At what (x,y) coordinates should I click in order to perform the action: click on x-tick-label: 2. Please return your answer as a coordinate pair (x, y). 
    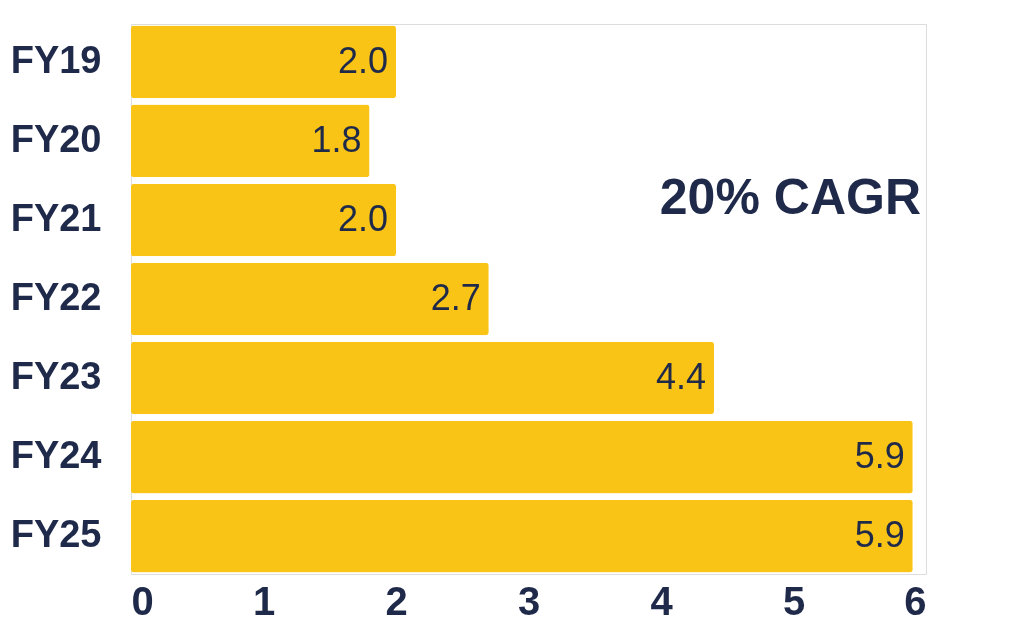
    Looking at the image, I should click on (396, 600).